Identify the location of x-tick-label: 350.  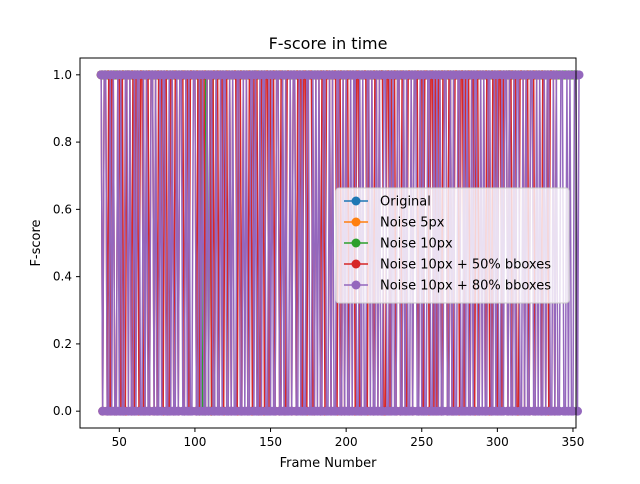
(573, 442).